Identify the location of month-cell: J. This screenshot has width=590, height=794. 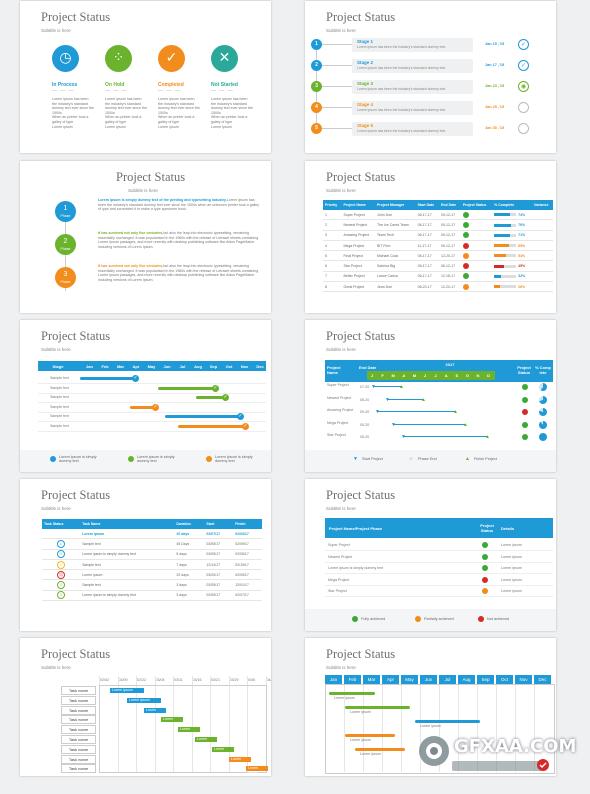
(435, 375).